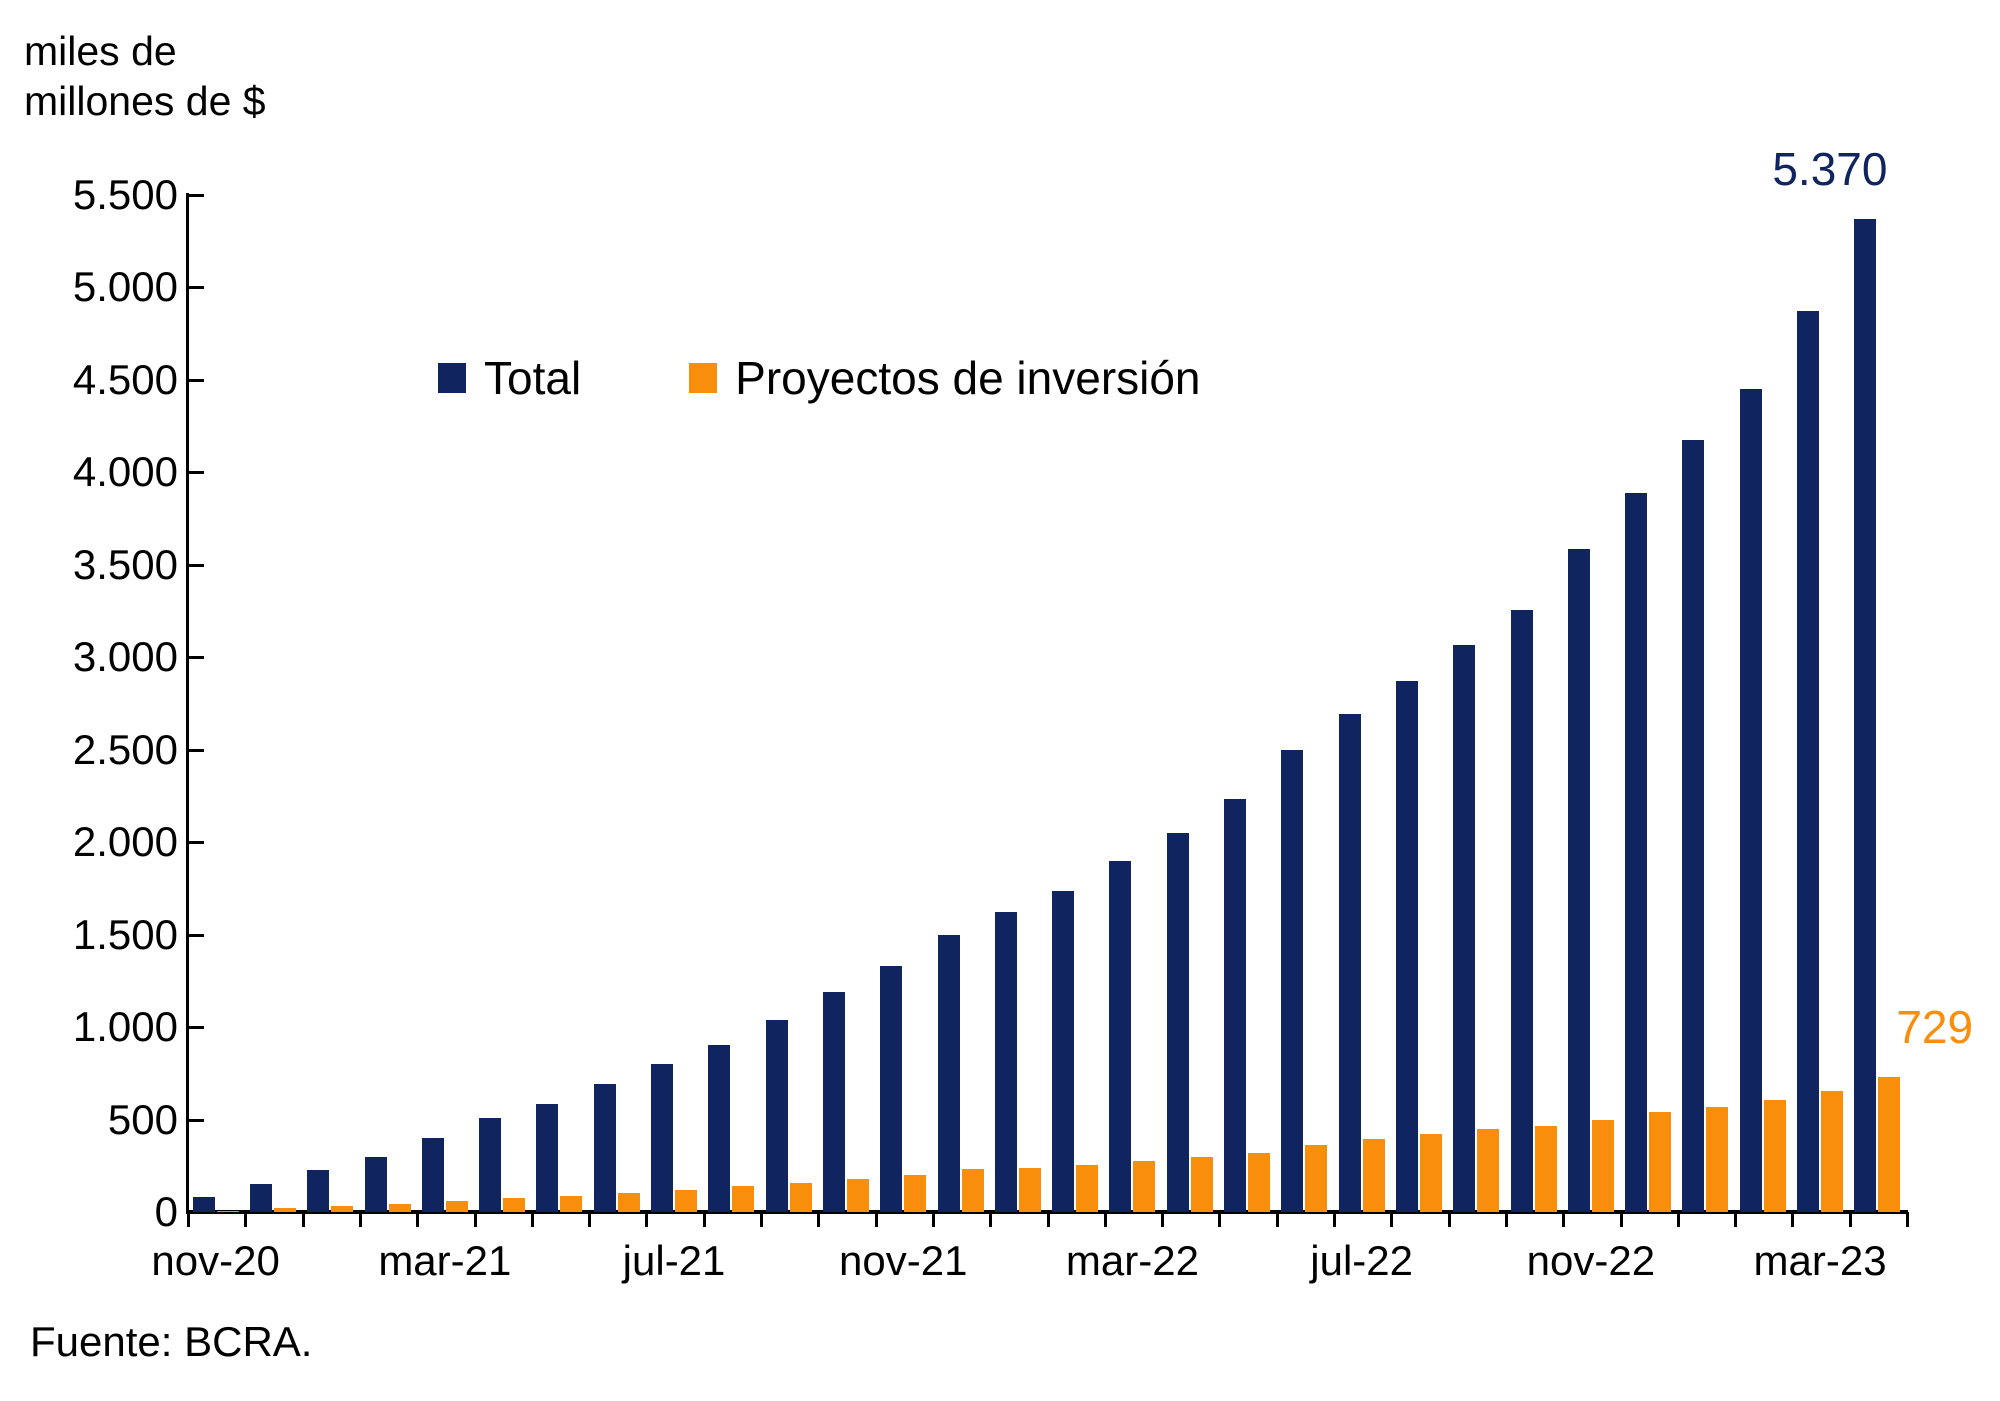  Describe the element at coordinates (171, 1341) in the screenshot. I see `source-note: Fuente: BCRA.` at that location.